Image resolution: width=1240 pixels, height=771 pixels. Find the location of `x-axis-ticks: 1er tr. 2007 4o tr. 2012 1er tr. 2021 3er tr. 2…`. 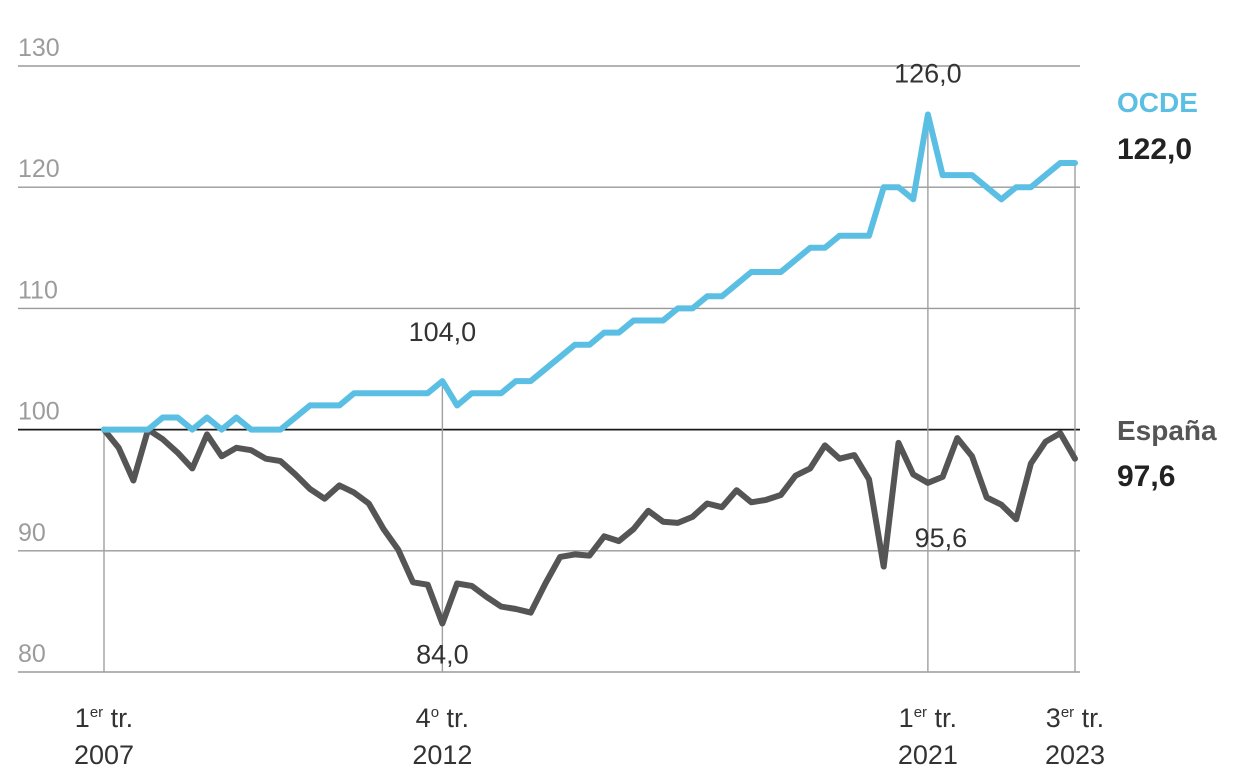

x-axis-ticks: 1er tr. 2007 4o tr. 2012 1er tr. 2021 3er tr. 2… is located at coordinates (589, 736).